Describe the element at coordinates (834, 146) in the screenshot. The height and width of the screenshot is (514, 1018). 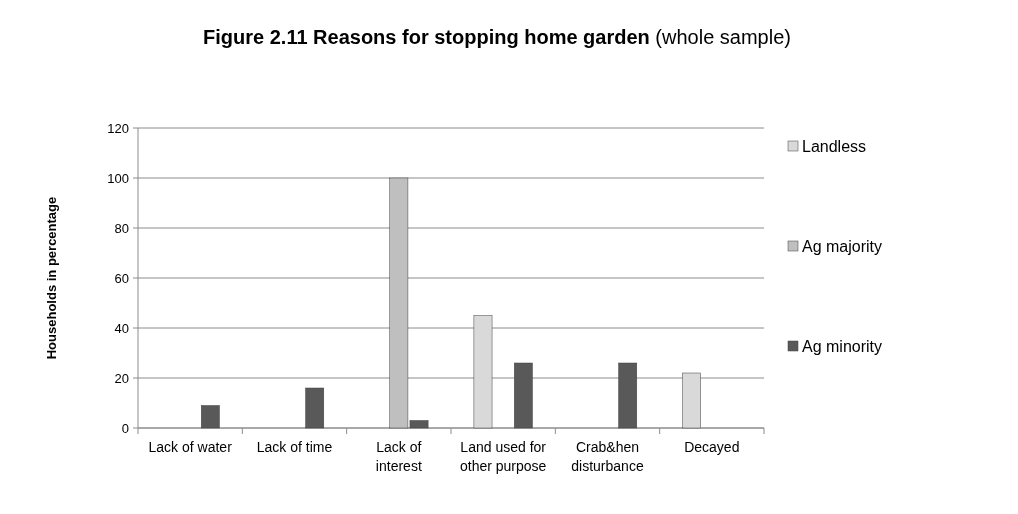
I see `legend-label: Landless` at that location.